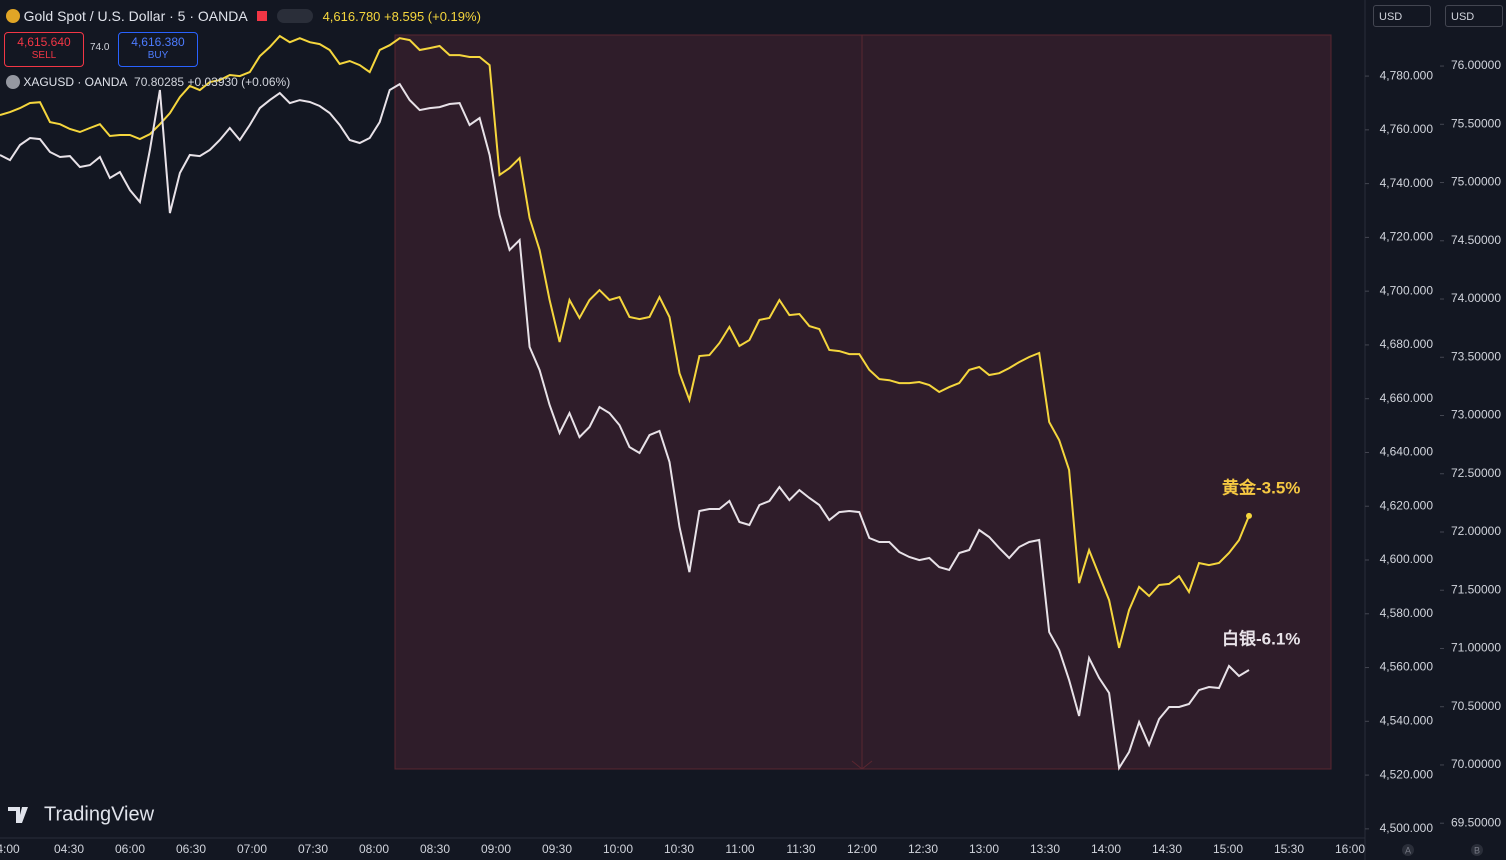 This screenshot has height=860, width=1506. Describe the element at coordinates (1407, 452) in the screenshot. I see `y-tick-label: 4,640.000` at that location.